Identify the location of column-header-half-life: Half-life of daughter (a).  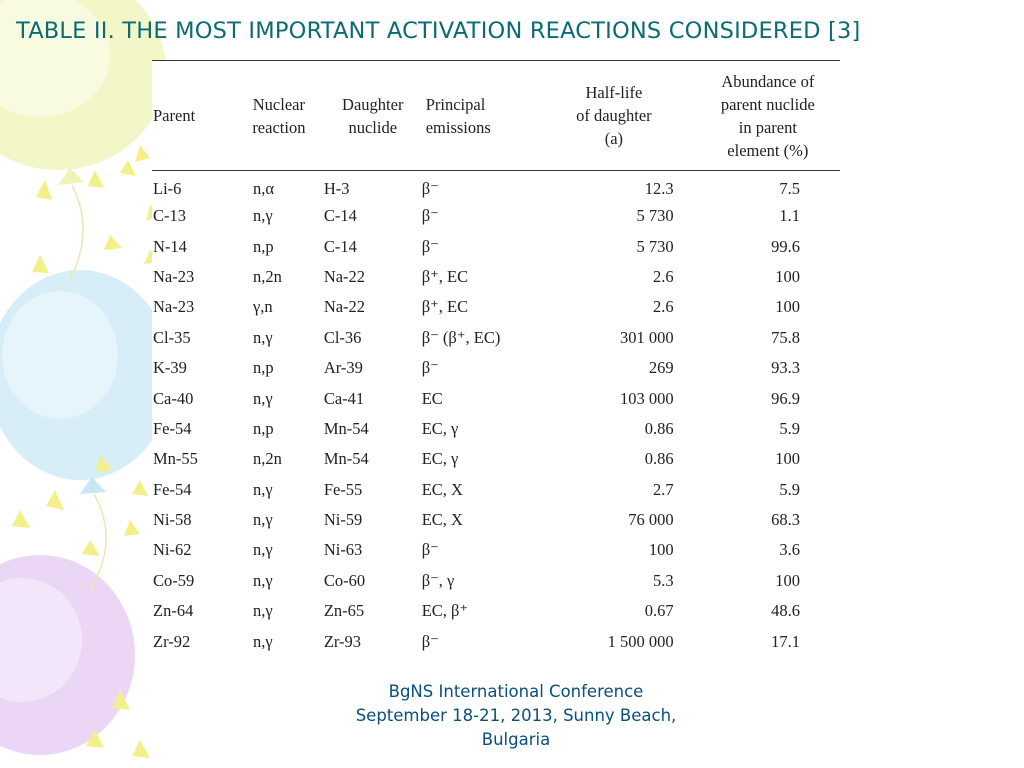
(614, 116).